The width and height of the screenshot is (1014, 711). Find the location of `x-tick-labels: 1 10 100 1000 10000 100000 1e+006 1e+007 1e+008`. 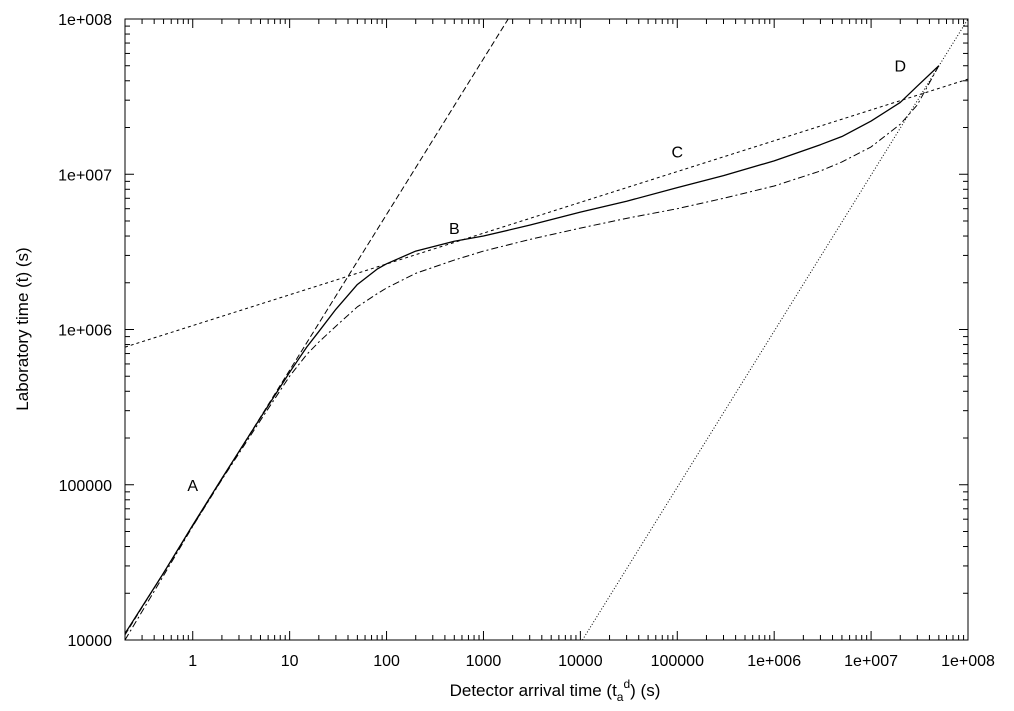

x-tick-labels: 1 10 100 1000 10000 100000 1e+006 1e+007 1e+008 is located at coordinates (591, 661).